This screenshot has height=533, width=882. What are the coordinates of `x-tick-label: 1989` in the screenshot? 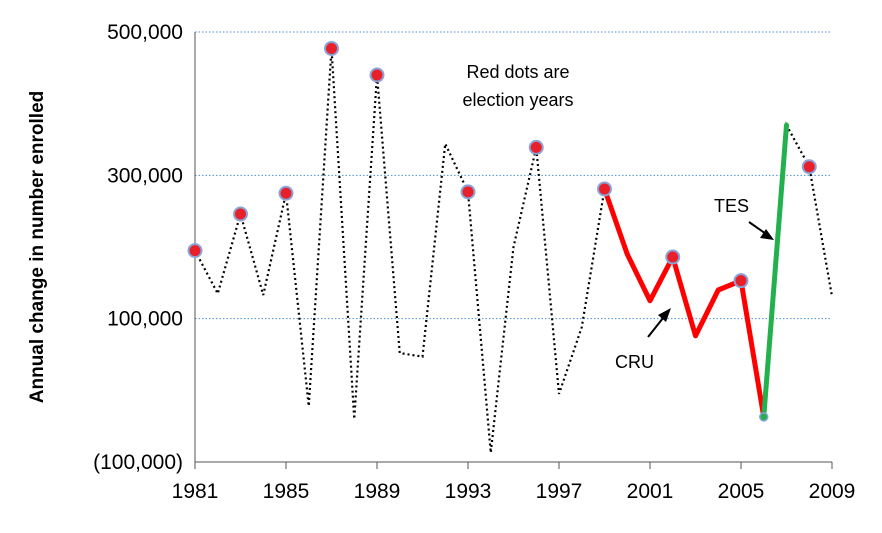 It's located at (377, 491).